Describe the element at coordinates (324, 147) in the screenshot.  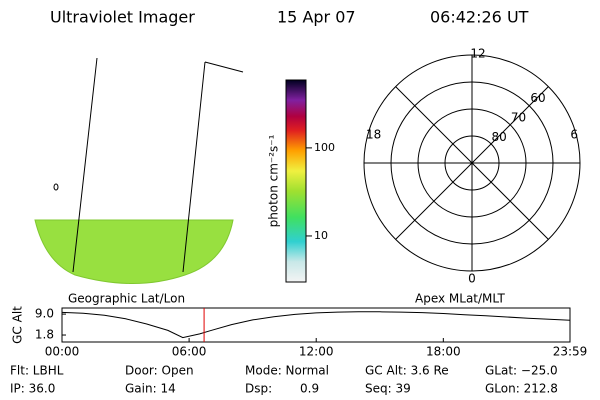
I see `colorbar-tick-label: 100` at that location.